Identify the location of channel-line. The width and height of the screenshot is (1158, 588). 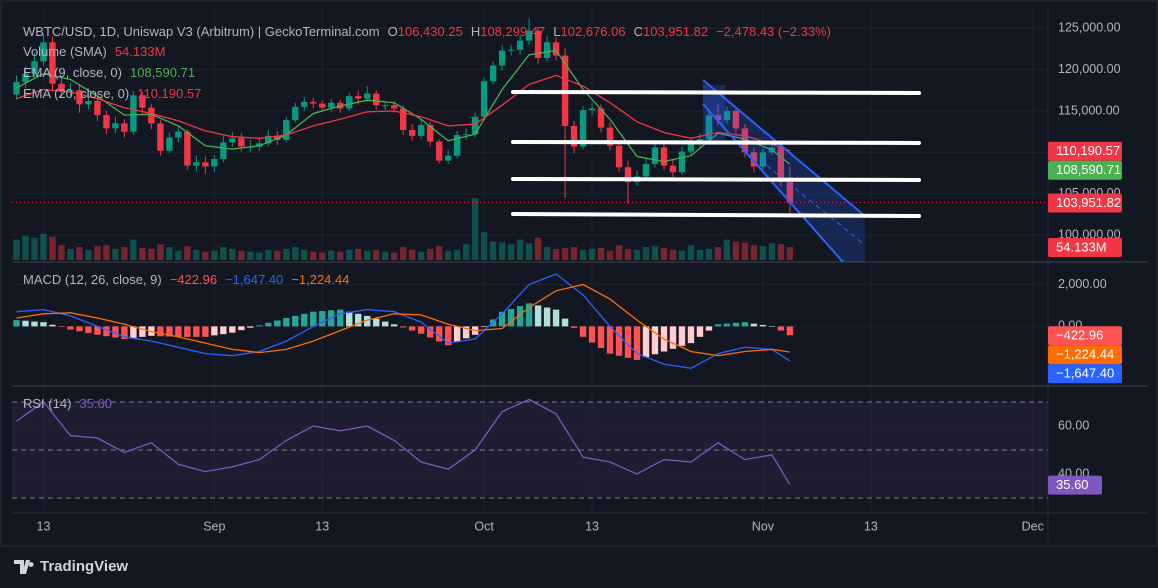
(784, 148).